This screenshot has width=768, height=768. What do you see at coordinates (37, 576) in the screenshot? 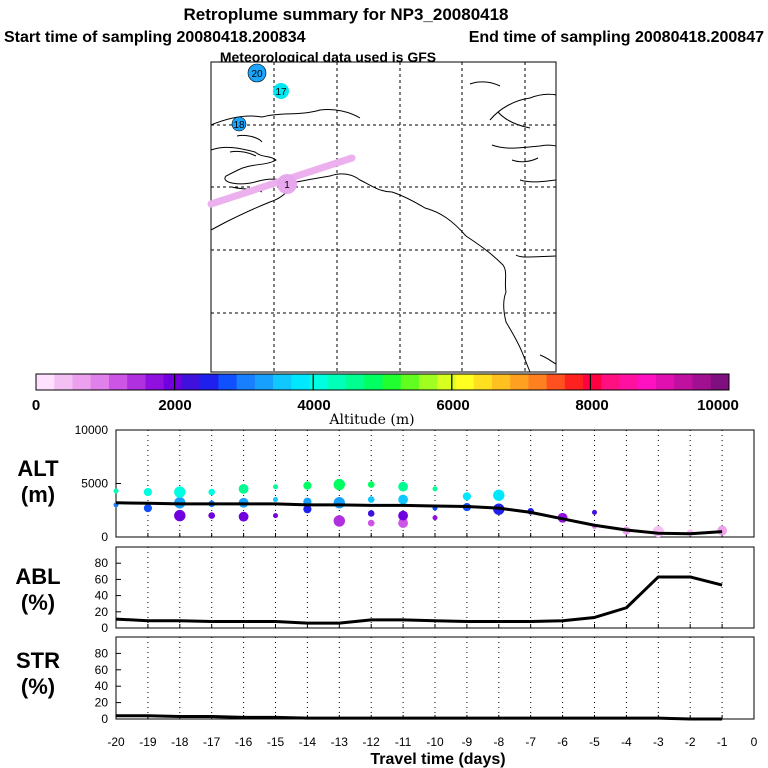
I see `abl-panel-label: ABL` at bounding box center [37, 576].